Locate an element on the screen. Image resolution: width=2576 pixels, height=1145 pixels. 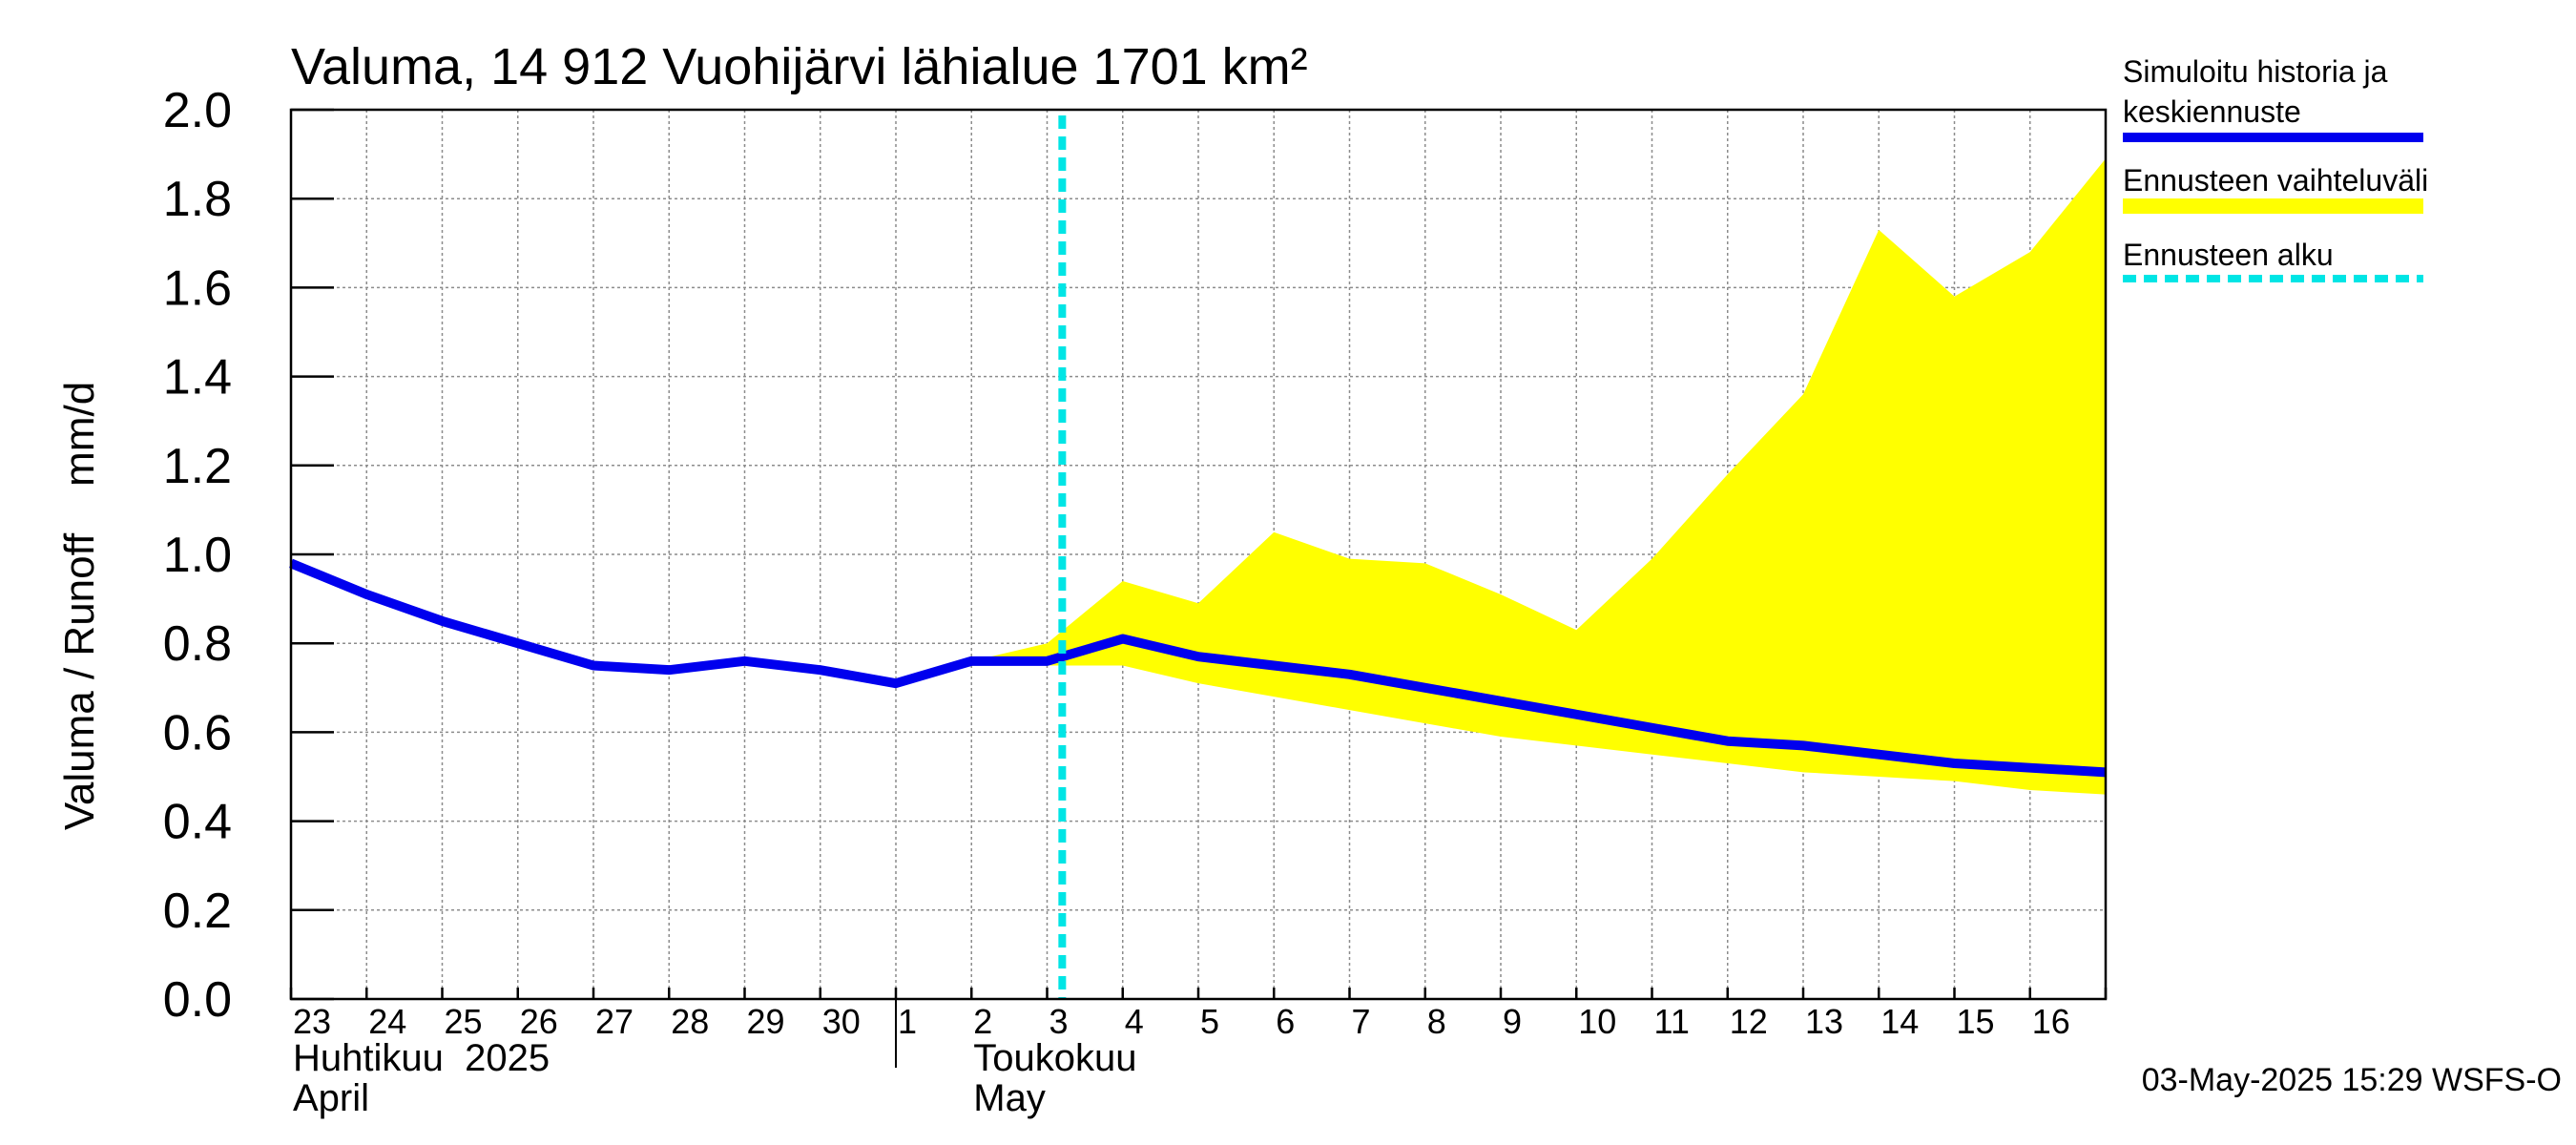
y-tick-label: 1.2 is located at coordinates (197, 467).